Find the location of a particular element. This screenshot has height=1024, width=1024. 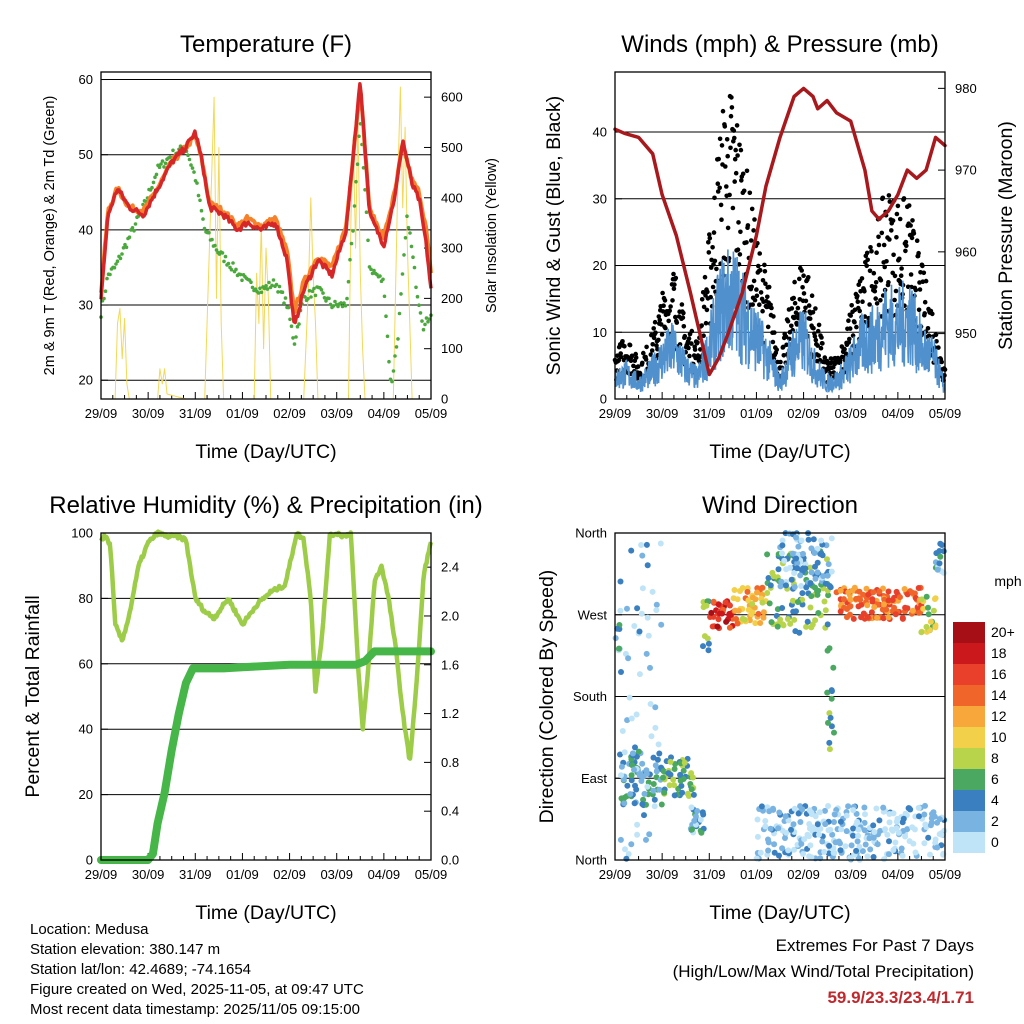

colorbar-swatch is located at coordinates (969, 758).